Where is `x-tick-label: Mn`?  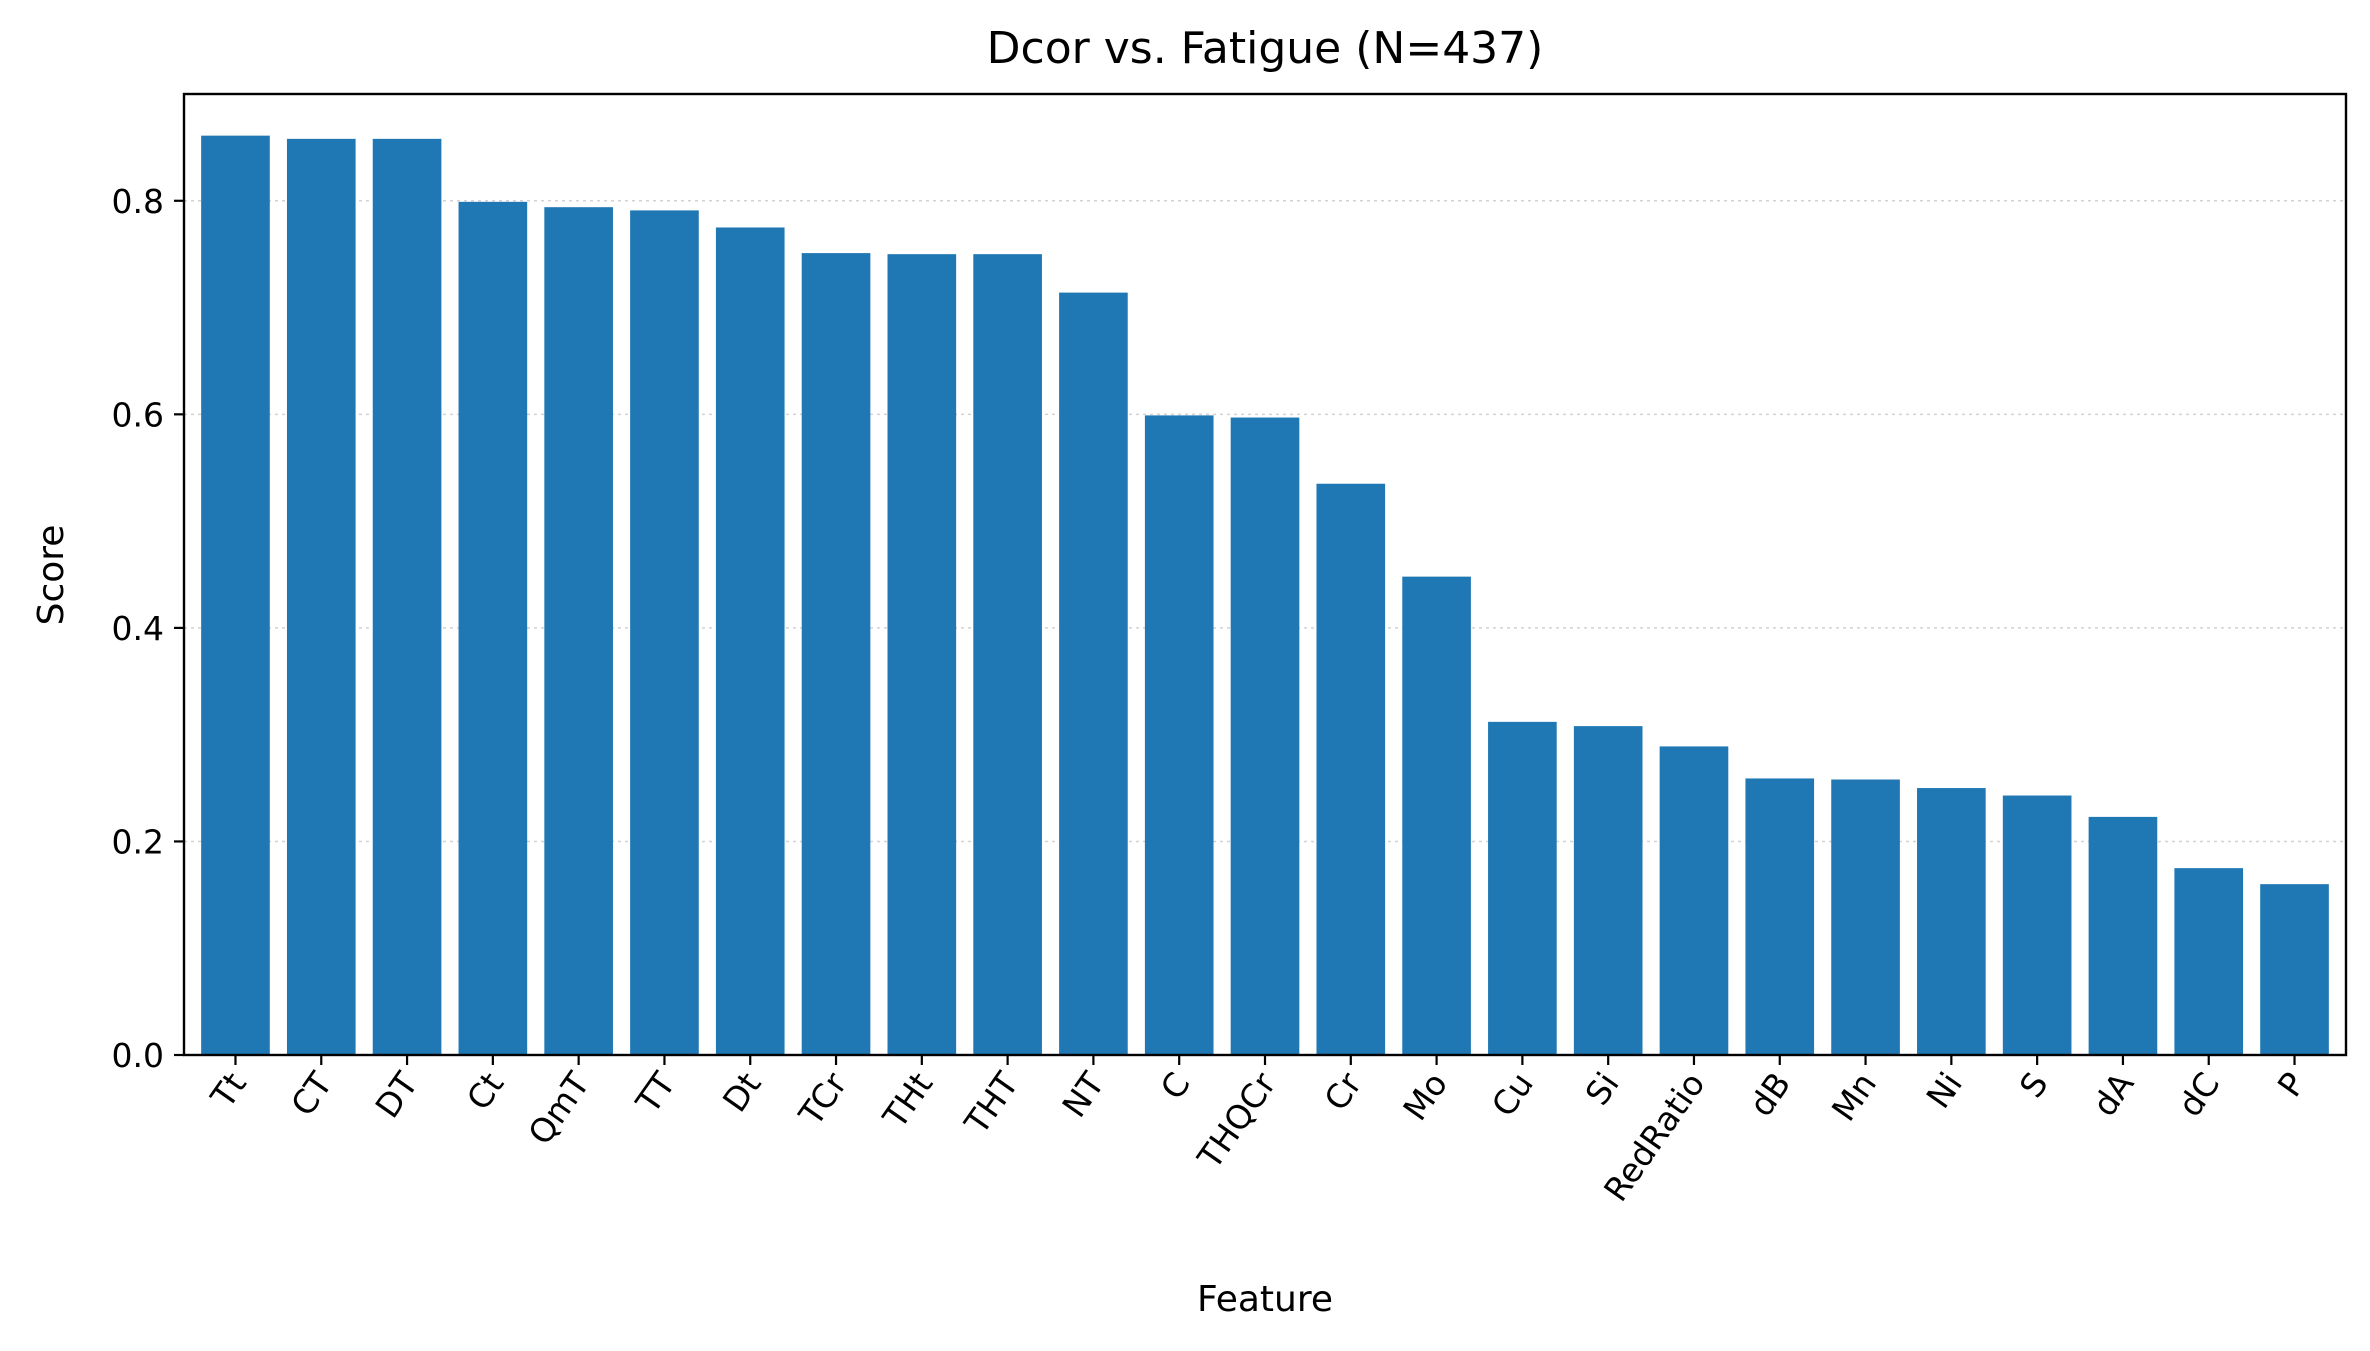
x-tick-label: Mn is located at coordinates (1854, 1096).